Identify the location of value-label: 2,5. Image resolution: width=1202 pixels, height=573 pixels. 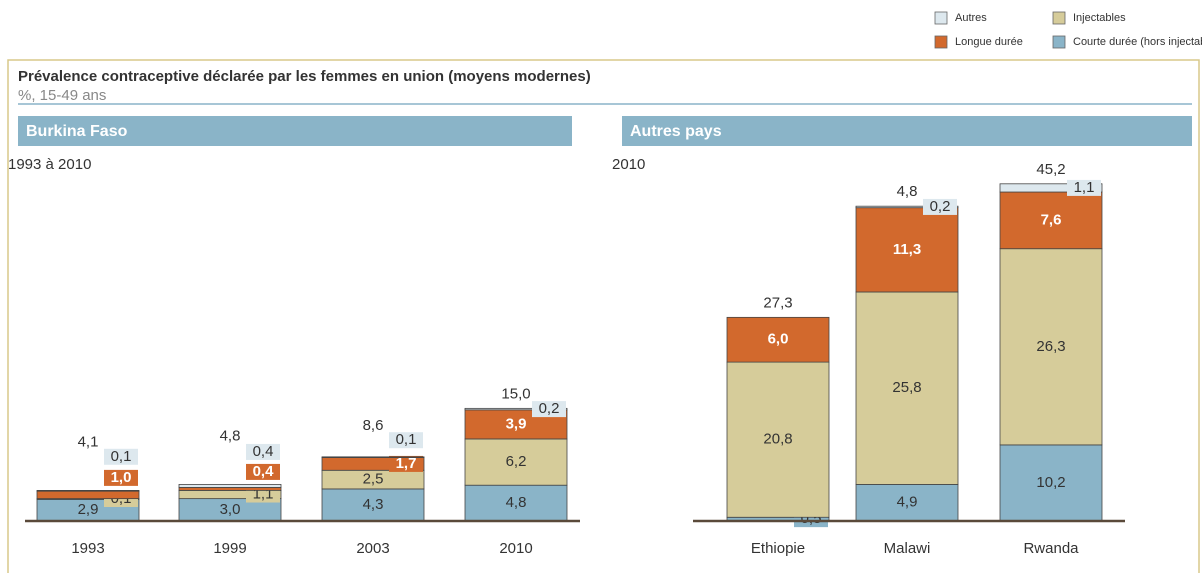
(373, 479).